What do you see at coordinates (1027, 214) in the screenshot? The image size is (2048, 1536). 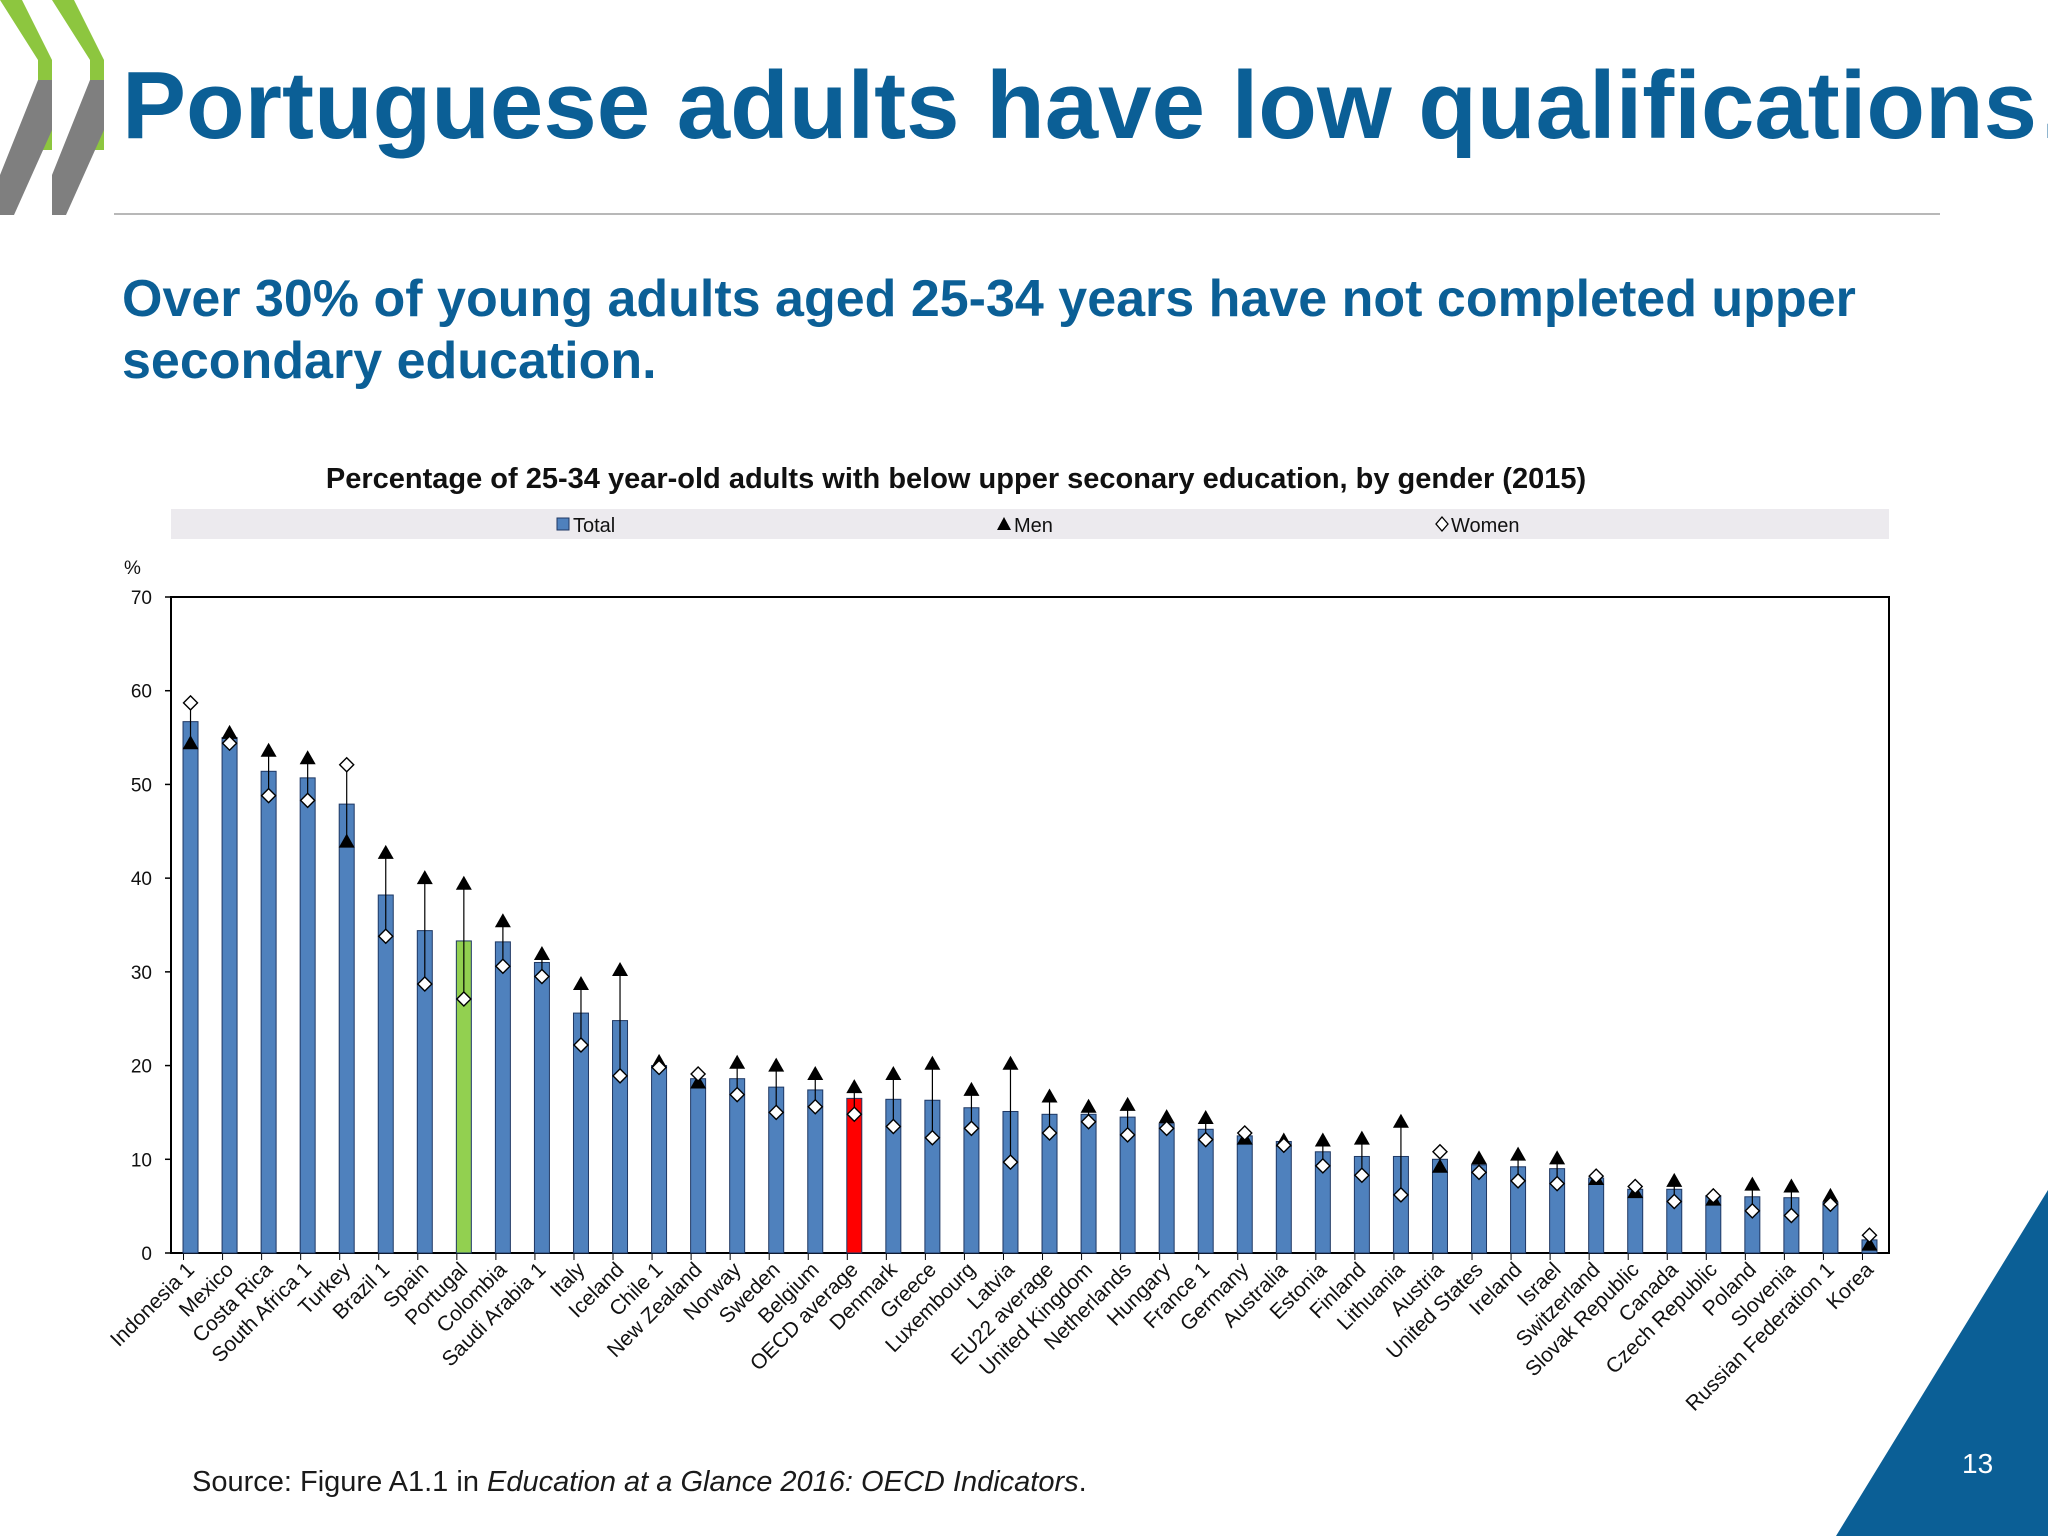 I see `title-divider` at bounding box center [1027, 214].